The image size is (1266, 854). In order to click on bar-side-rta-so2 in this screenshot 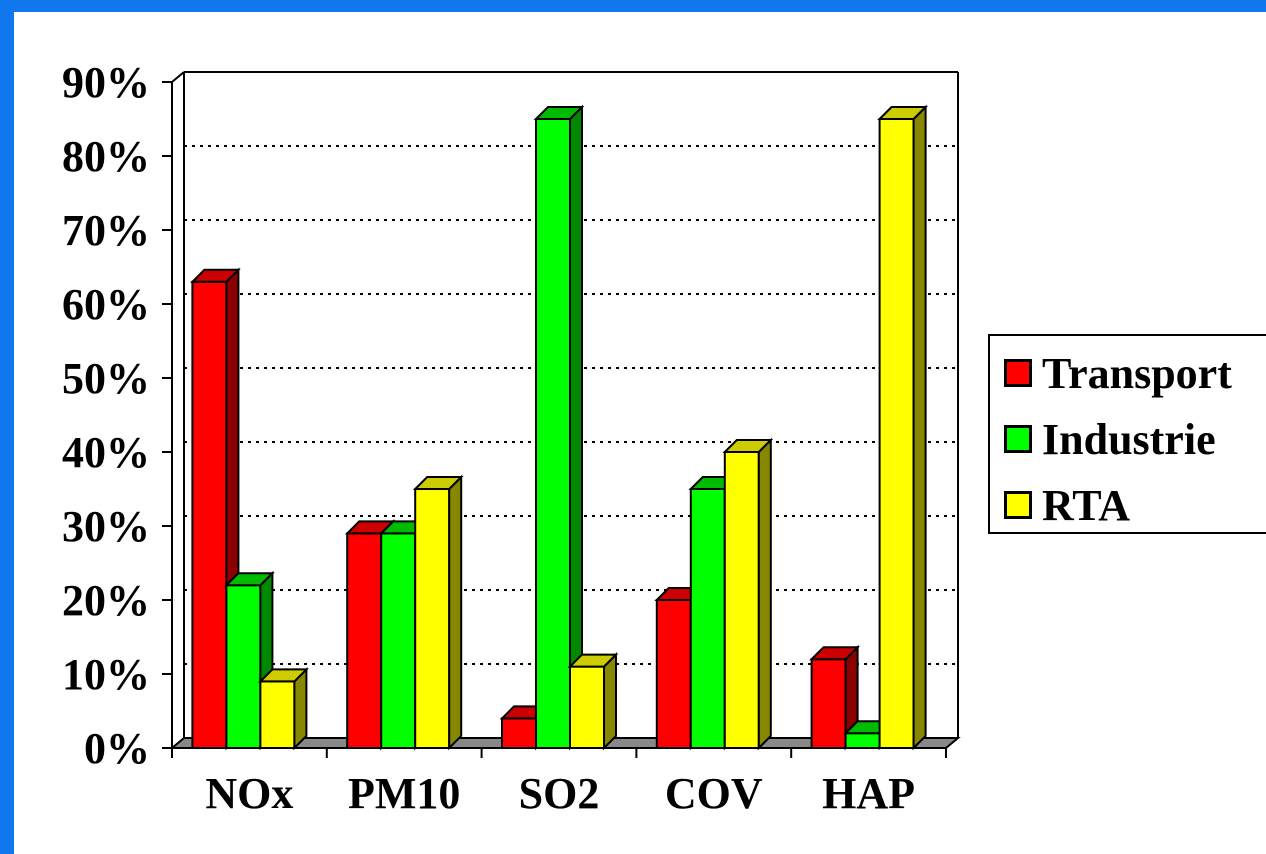, I will do `click(610, 701)`.